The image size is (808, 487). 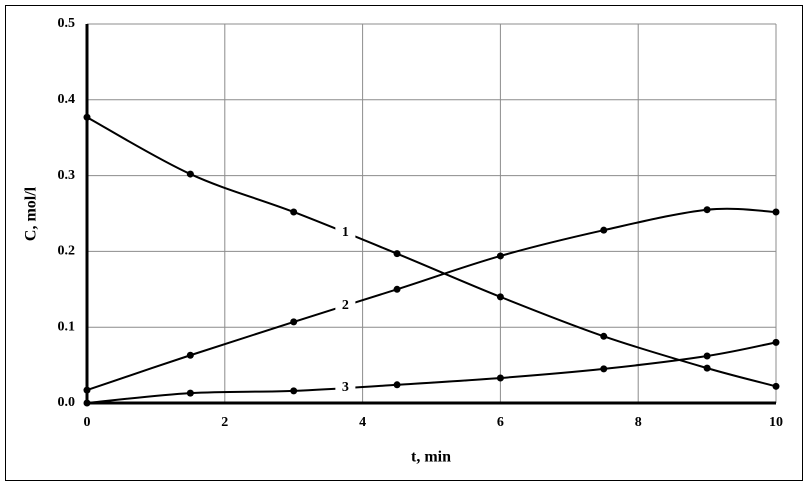 I want to click on series-label: 3, so click(x=345, y=387).